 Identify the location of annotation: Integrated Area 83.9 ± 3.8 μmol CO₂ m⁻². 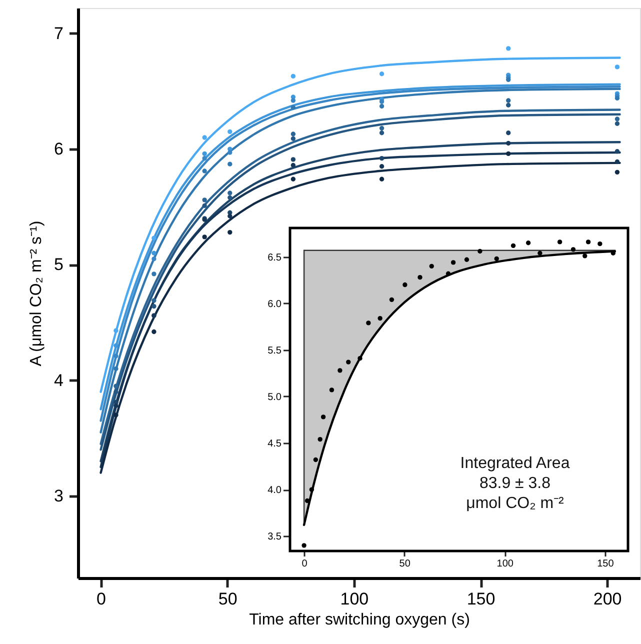
(515, 483).